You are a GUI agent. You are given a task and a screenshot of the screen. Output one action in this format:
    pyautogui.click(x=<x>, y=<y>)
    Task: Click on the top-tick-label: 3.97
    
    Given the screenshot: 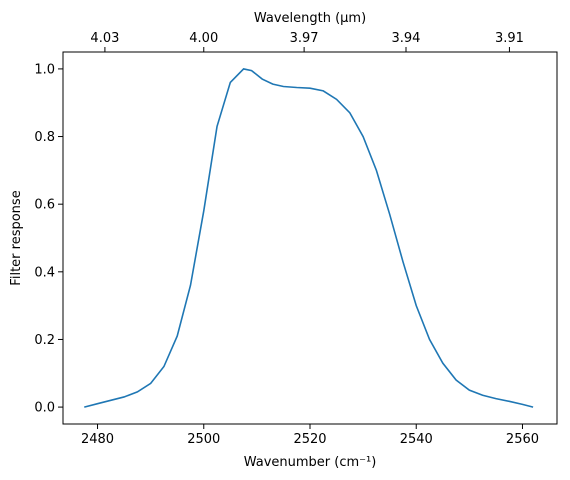 What is the action you would take?
    pyautogui.click(x=304, y=38)
    